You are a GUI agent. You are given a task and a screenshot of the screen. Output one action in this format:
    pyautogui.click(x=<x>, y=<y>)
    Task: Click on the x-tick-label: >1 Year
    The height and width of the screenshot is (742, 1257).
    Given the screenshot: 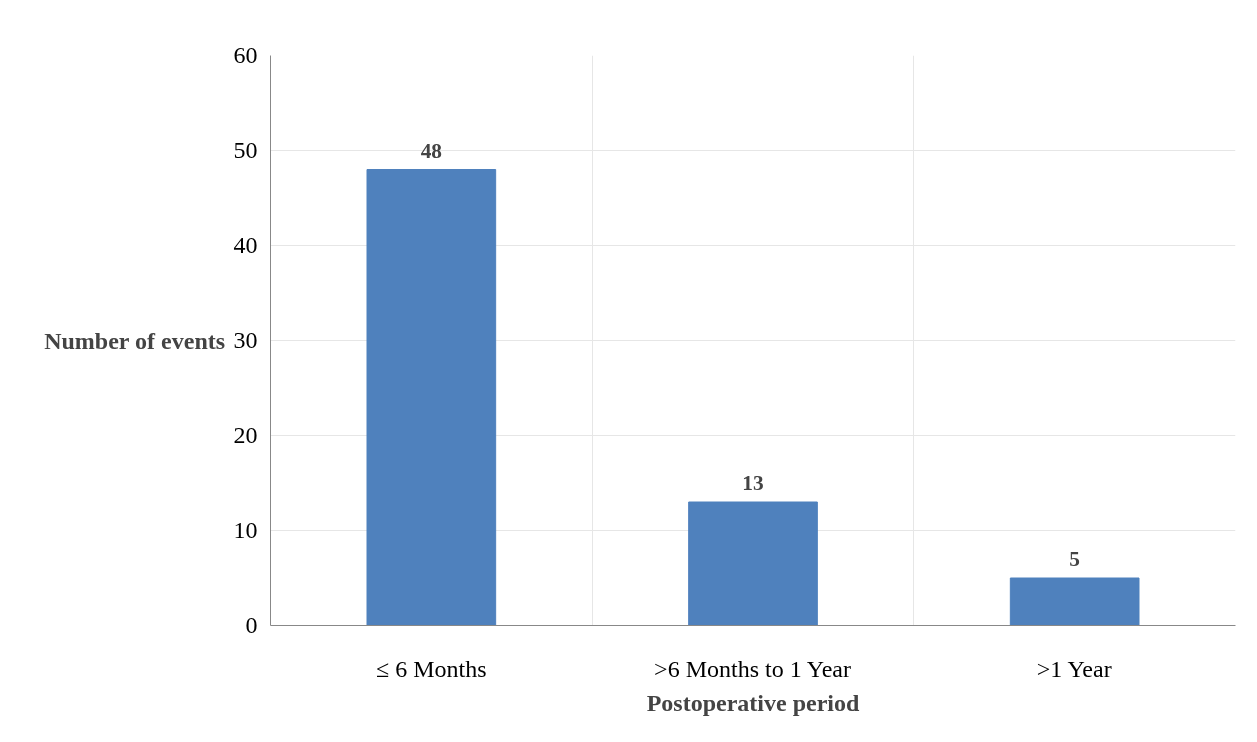 What is the action you would take?
    pyautogui.click(x=1074, y=668)
    